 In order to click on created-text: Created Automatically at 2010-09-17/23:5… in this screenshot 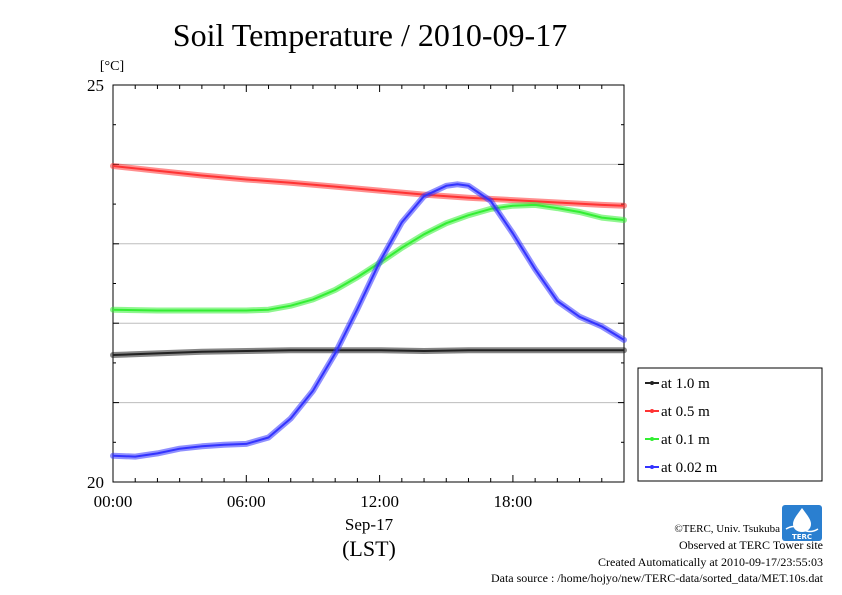, I will do `click(710, 562)`.